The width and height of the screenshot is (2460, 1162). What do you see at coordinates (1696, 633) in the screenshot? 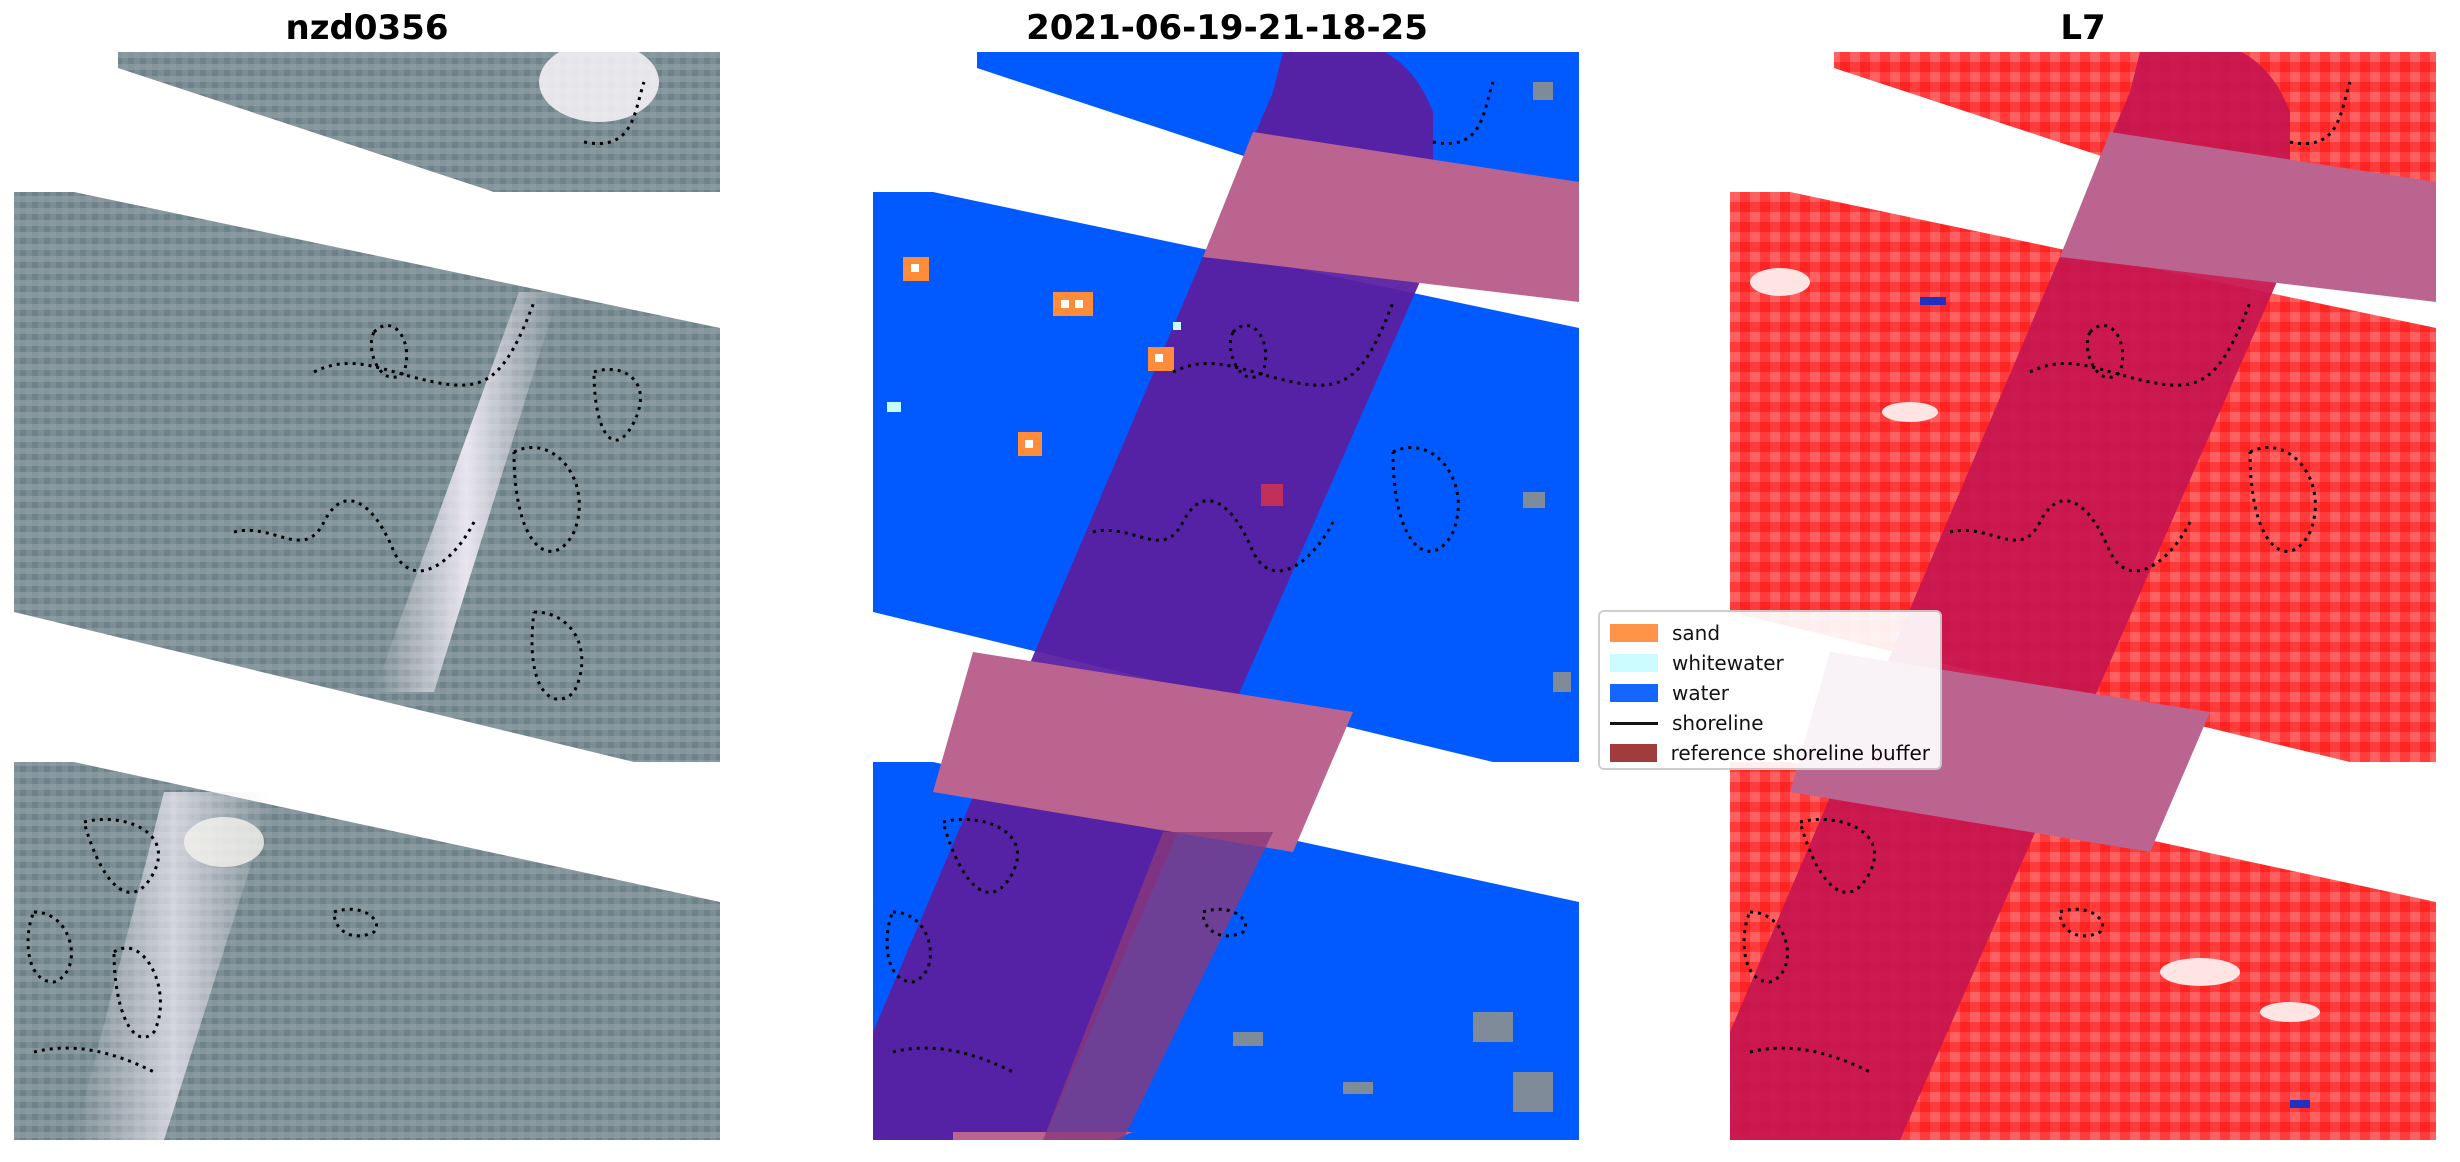
I see `legend-label: sand` at bounding box center [1696, 633].